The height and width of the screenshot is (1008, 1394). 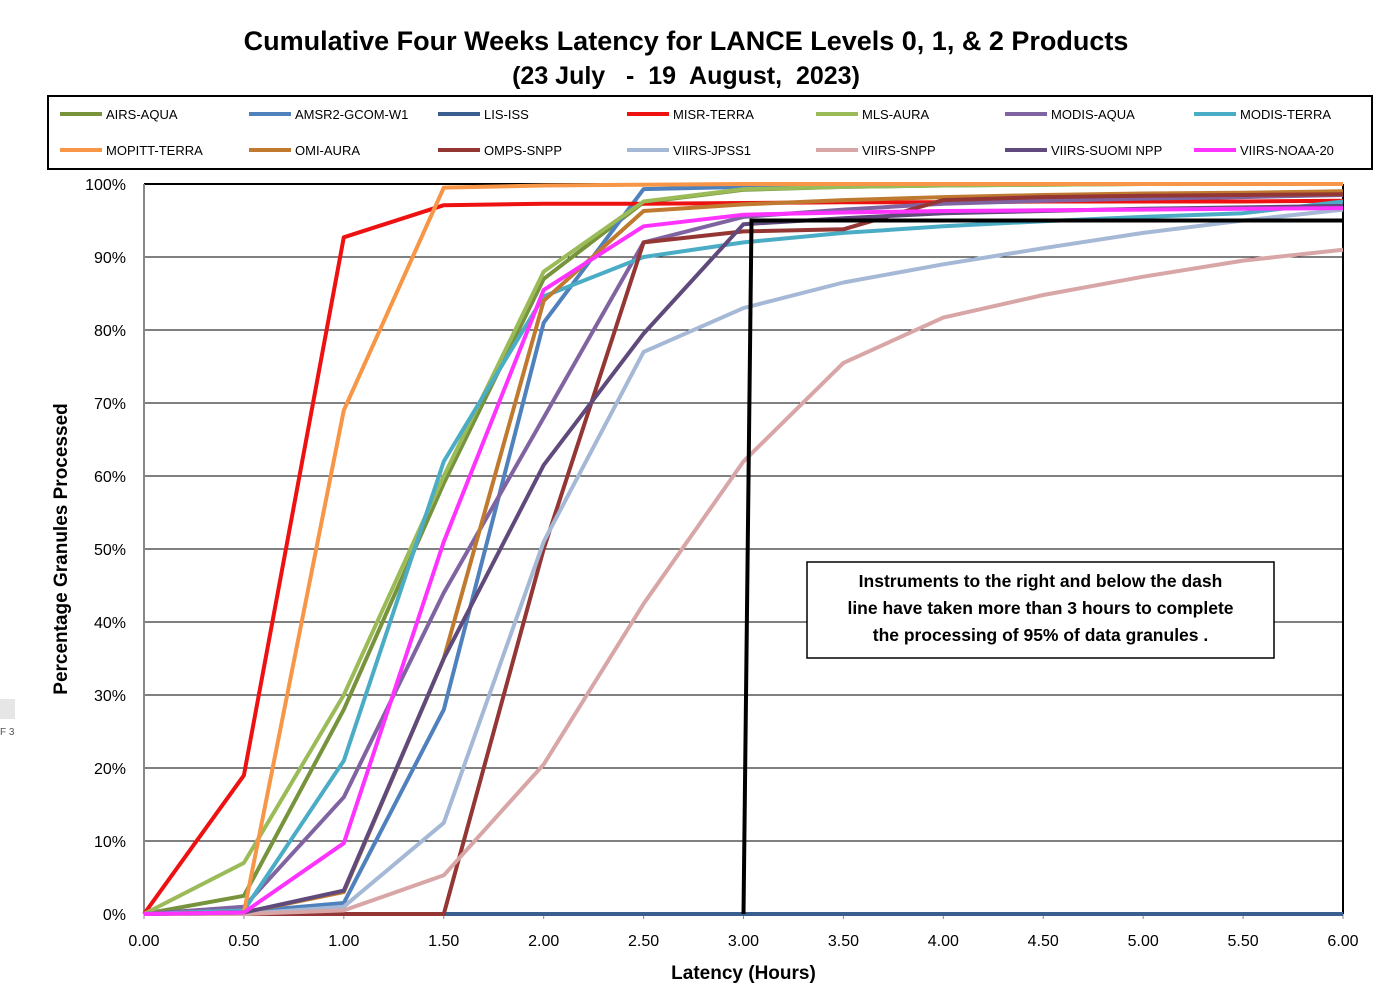 I want to click on y-tick-label: 10%, so click(x=110, y=842).